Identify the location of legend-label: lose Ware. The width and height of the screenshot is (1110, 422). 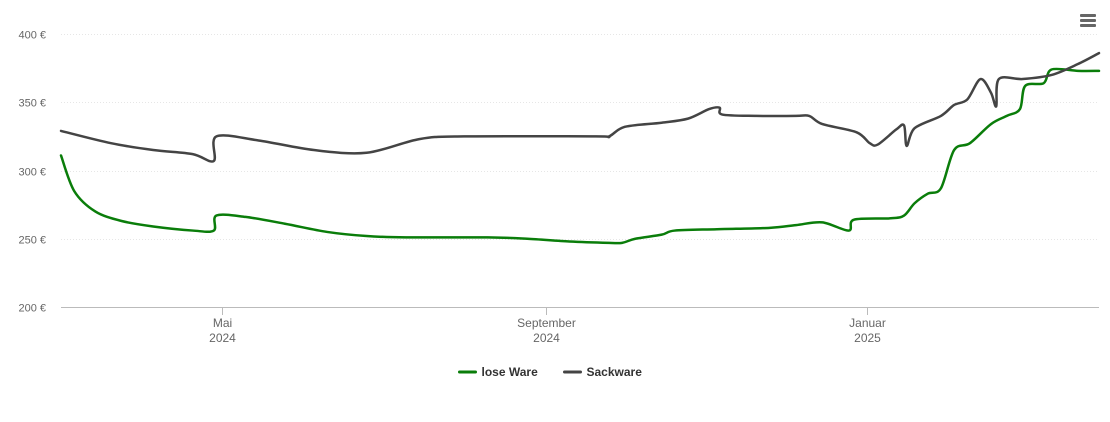
(510, 372).